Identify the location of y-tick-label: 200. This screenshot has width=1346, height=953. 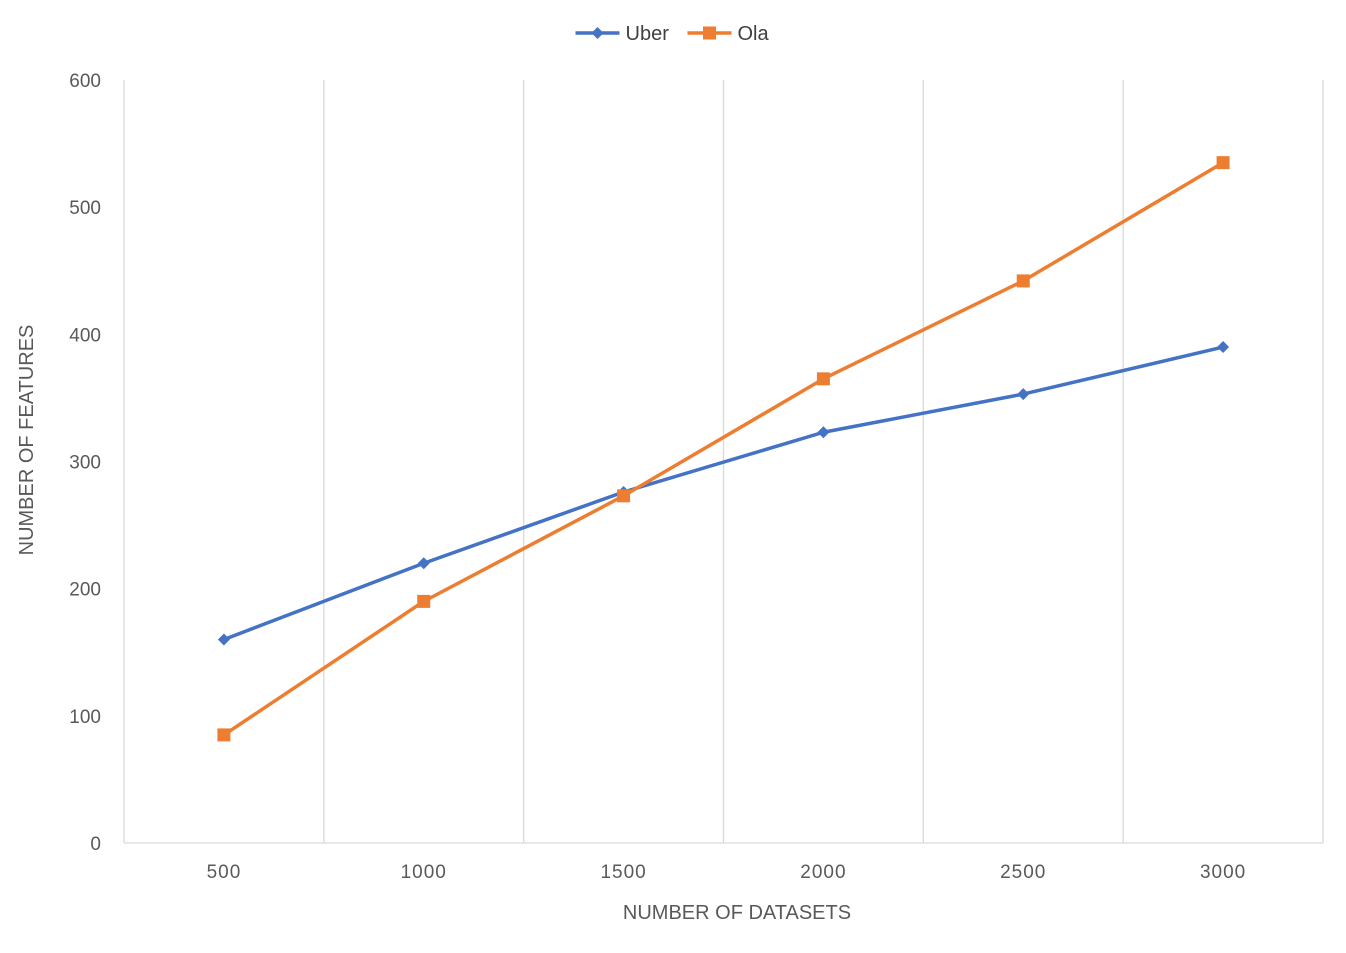
(85, 590).